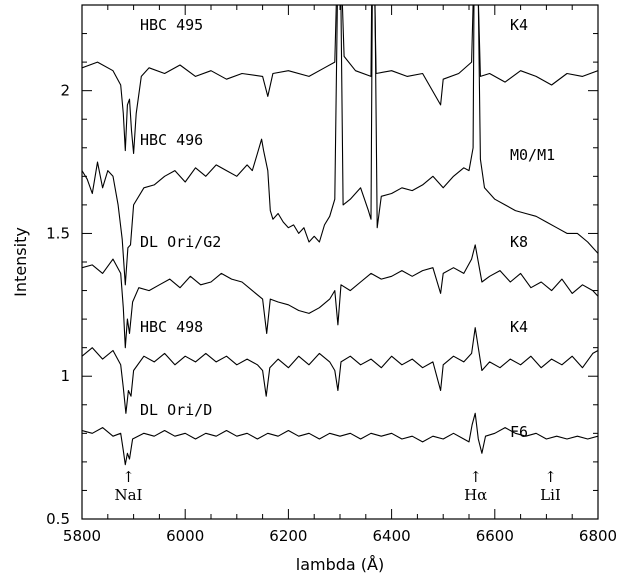 This screenshot has height=580, width=630. I want to click on series-name-label: HBC 498, so click(171, 327).